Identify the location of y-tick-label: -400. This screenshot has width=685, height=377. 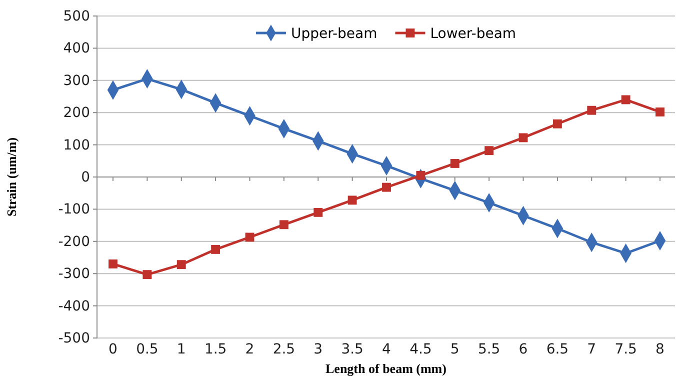
(74, 306).